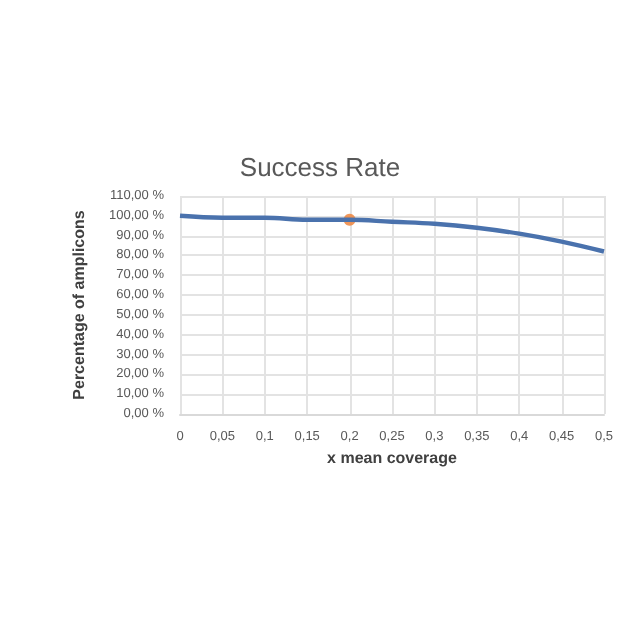 This screenshot has height=640, width=640. I want to click on chart-title: Success Rate, so click(320, 167).